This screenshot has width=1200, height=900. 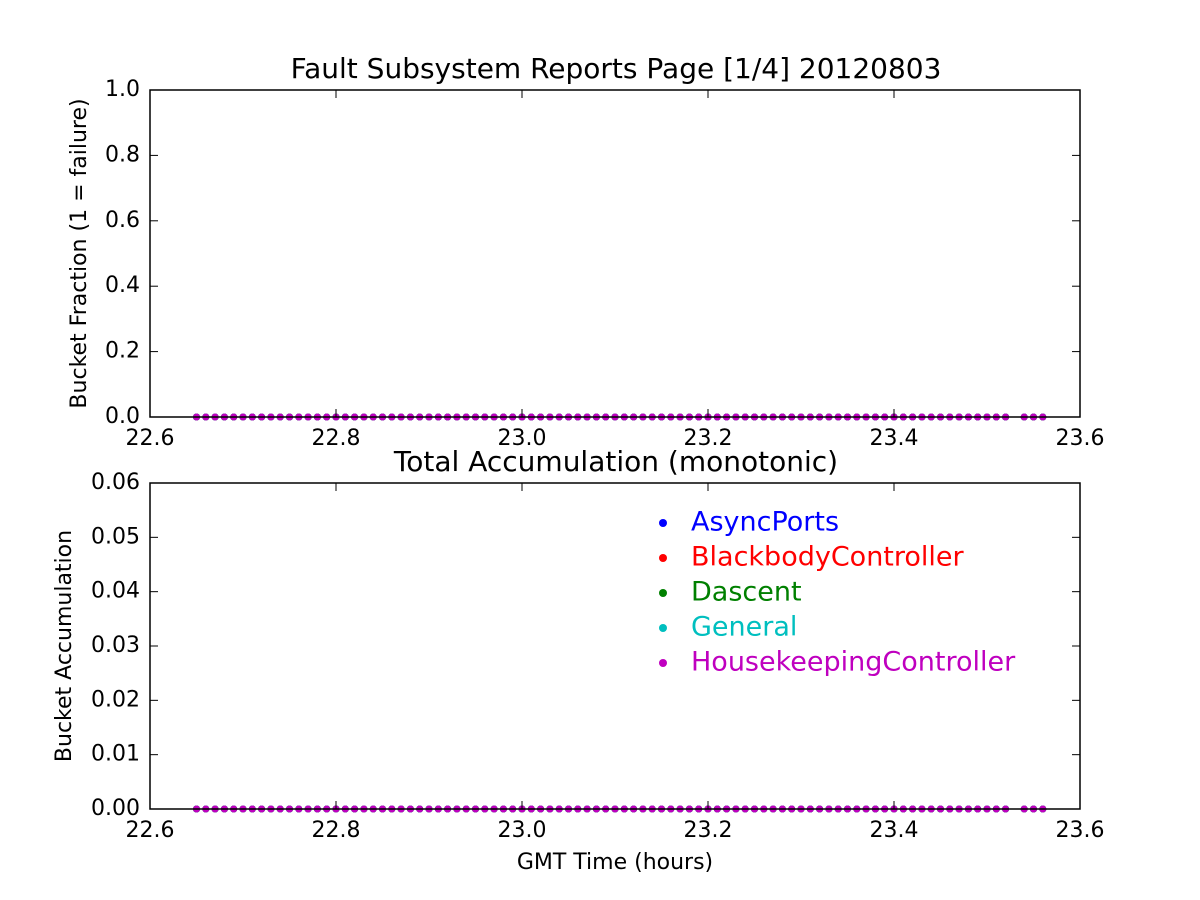 What do you see at coordinates (115, 808) in the screenshot?
I see `y-tick-label: 0.00` at bounding box center [115, 808].